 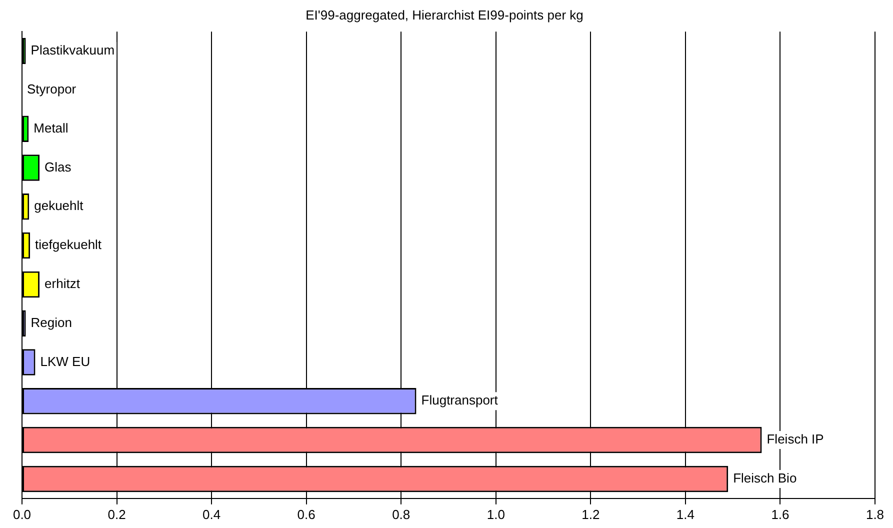 What do you see at coordinates (68, 244) in the screenshot?
I see `y-tick-label: tiefgekuehlt` at bounding box center [68, 244].